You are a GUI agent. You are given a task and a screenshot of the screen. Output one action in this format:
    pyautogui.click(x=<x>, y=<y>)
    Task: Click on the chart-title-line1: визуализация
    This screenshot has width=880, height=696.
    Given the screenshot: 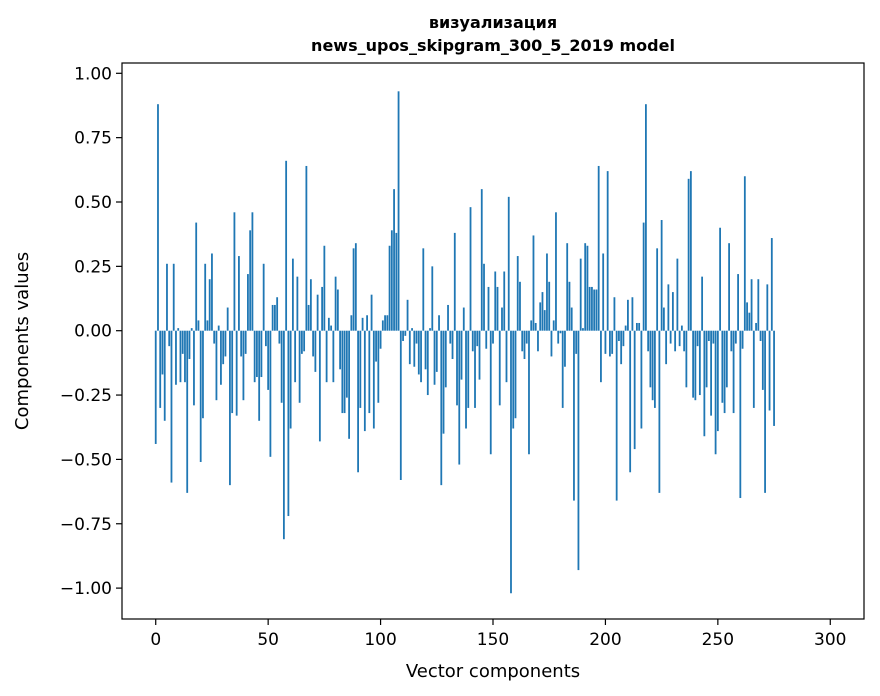 What is the action you would take?
    pyautogui.click(x=493, y=22)
    